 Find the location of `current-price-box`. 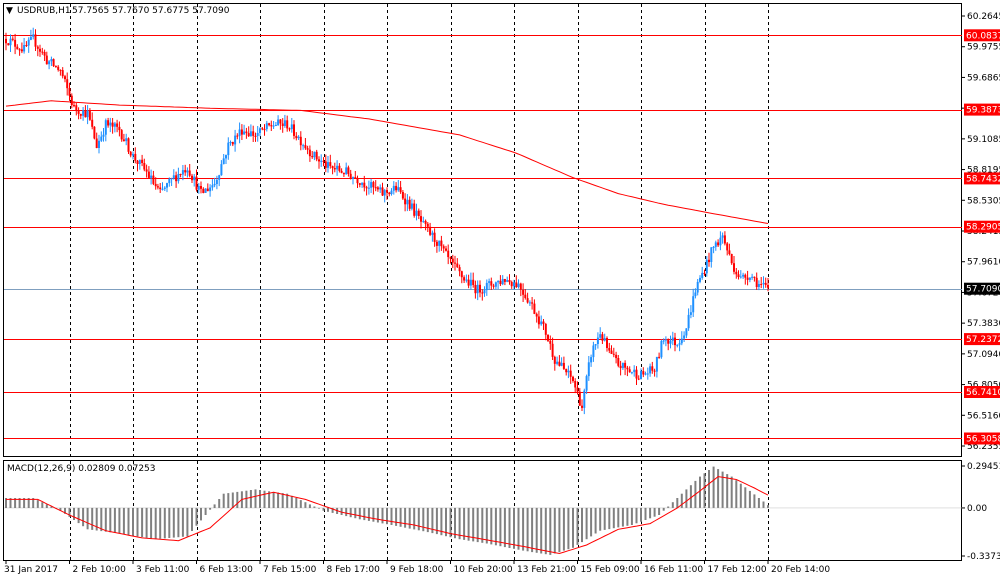

current-price-box is located at coordinates (982, 288).